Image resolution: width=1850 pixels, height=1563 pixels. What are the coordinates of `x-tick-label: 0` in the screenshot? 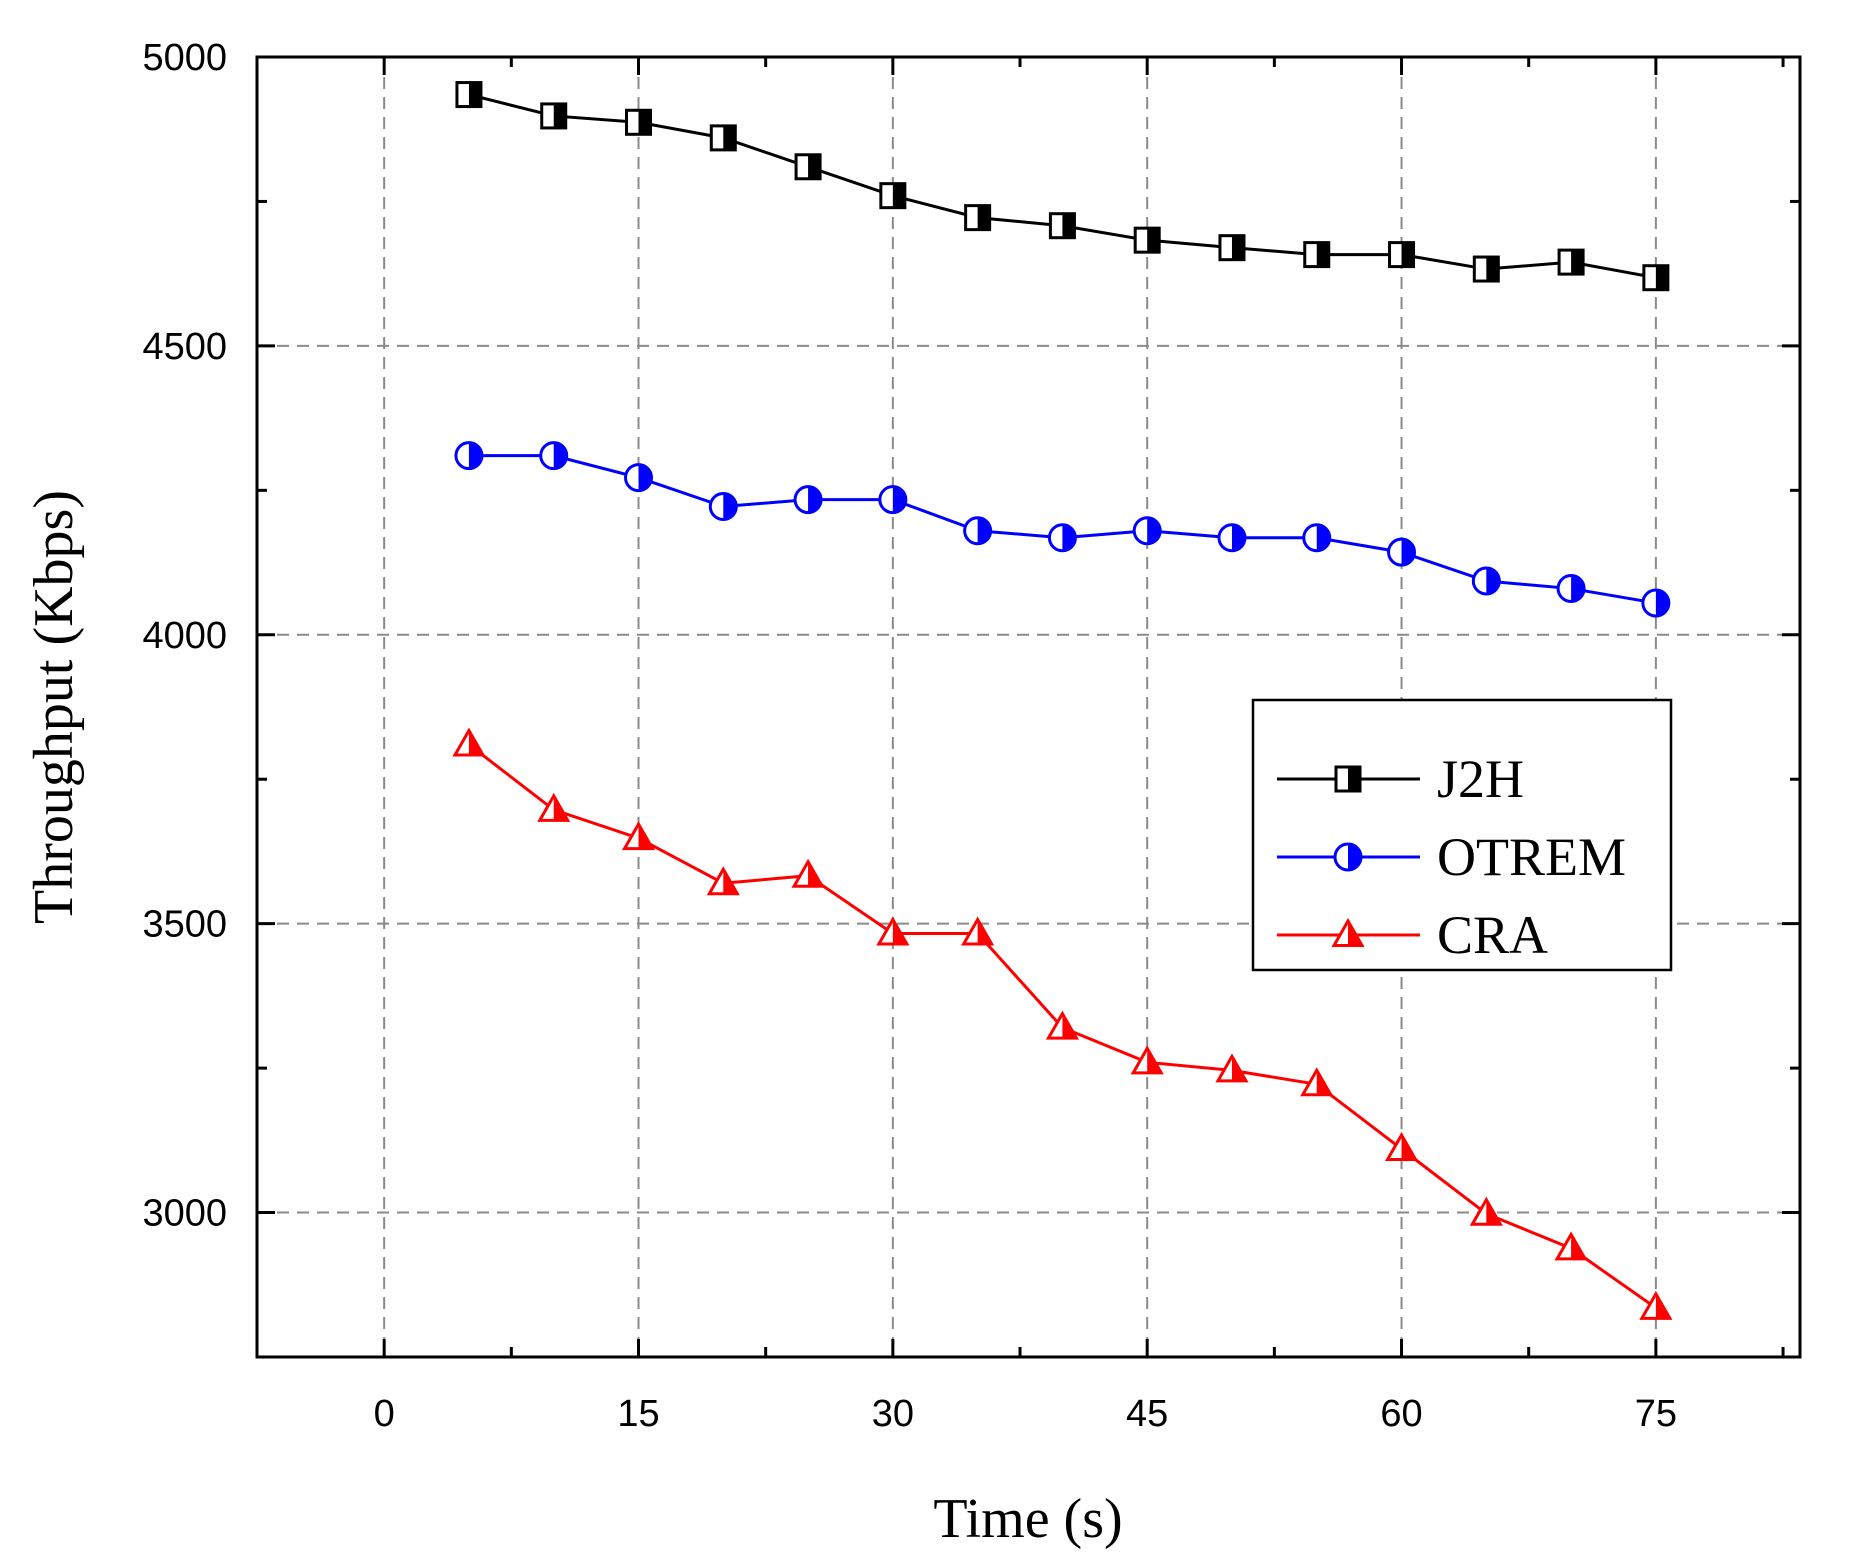 It's located at (384, 1414).